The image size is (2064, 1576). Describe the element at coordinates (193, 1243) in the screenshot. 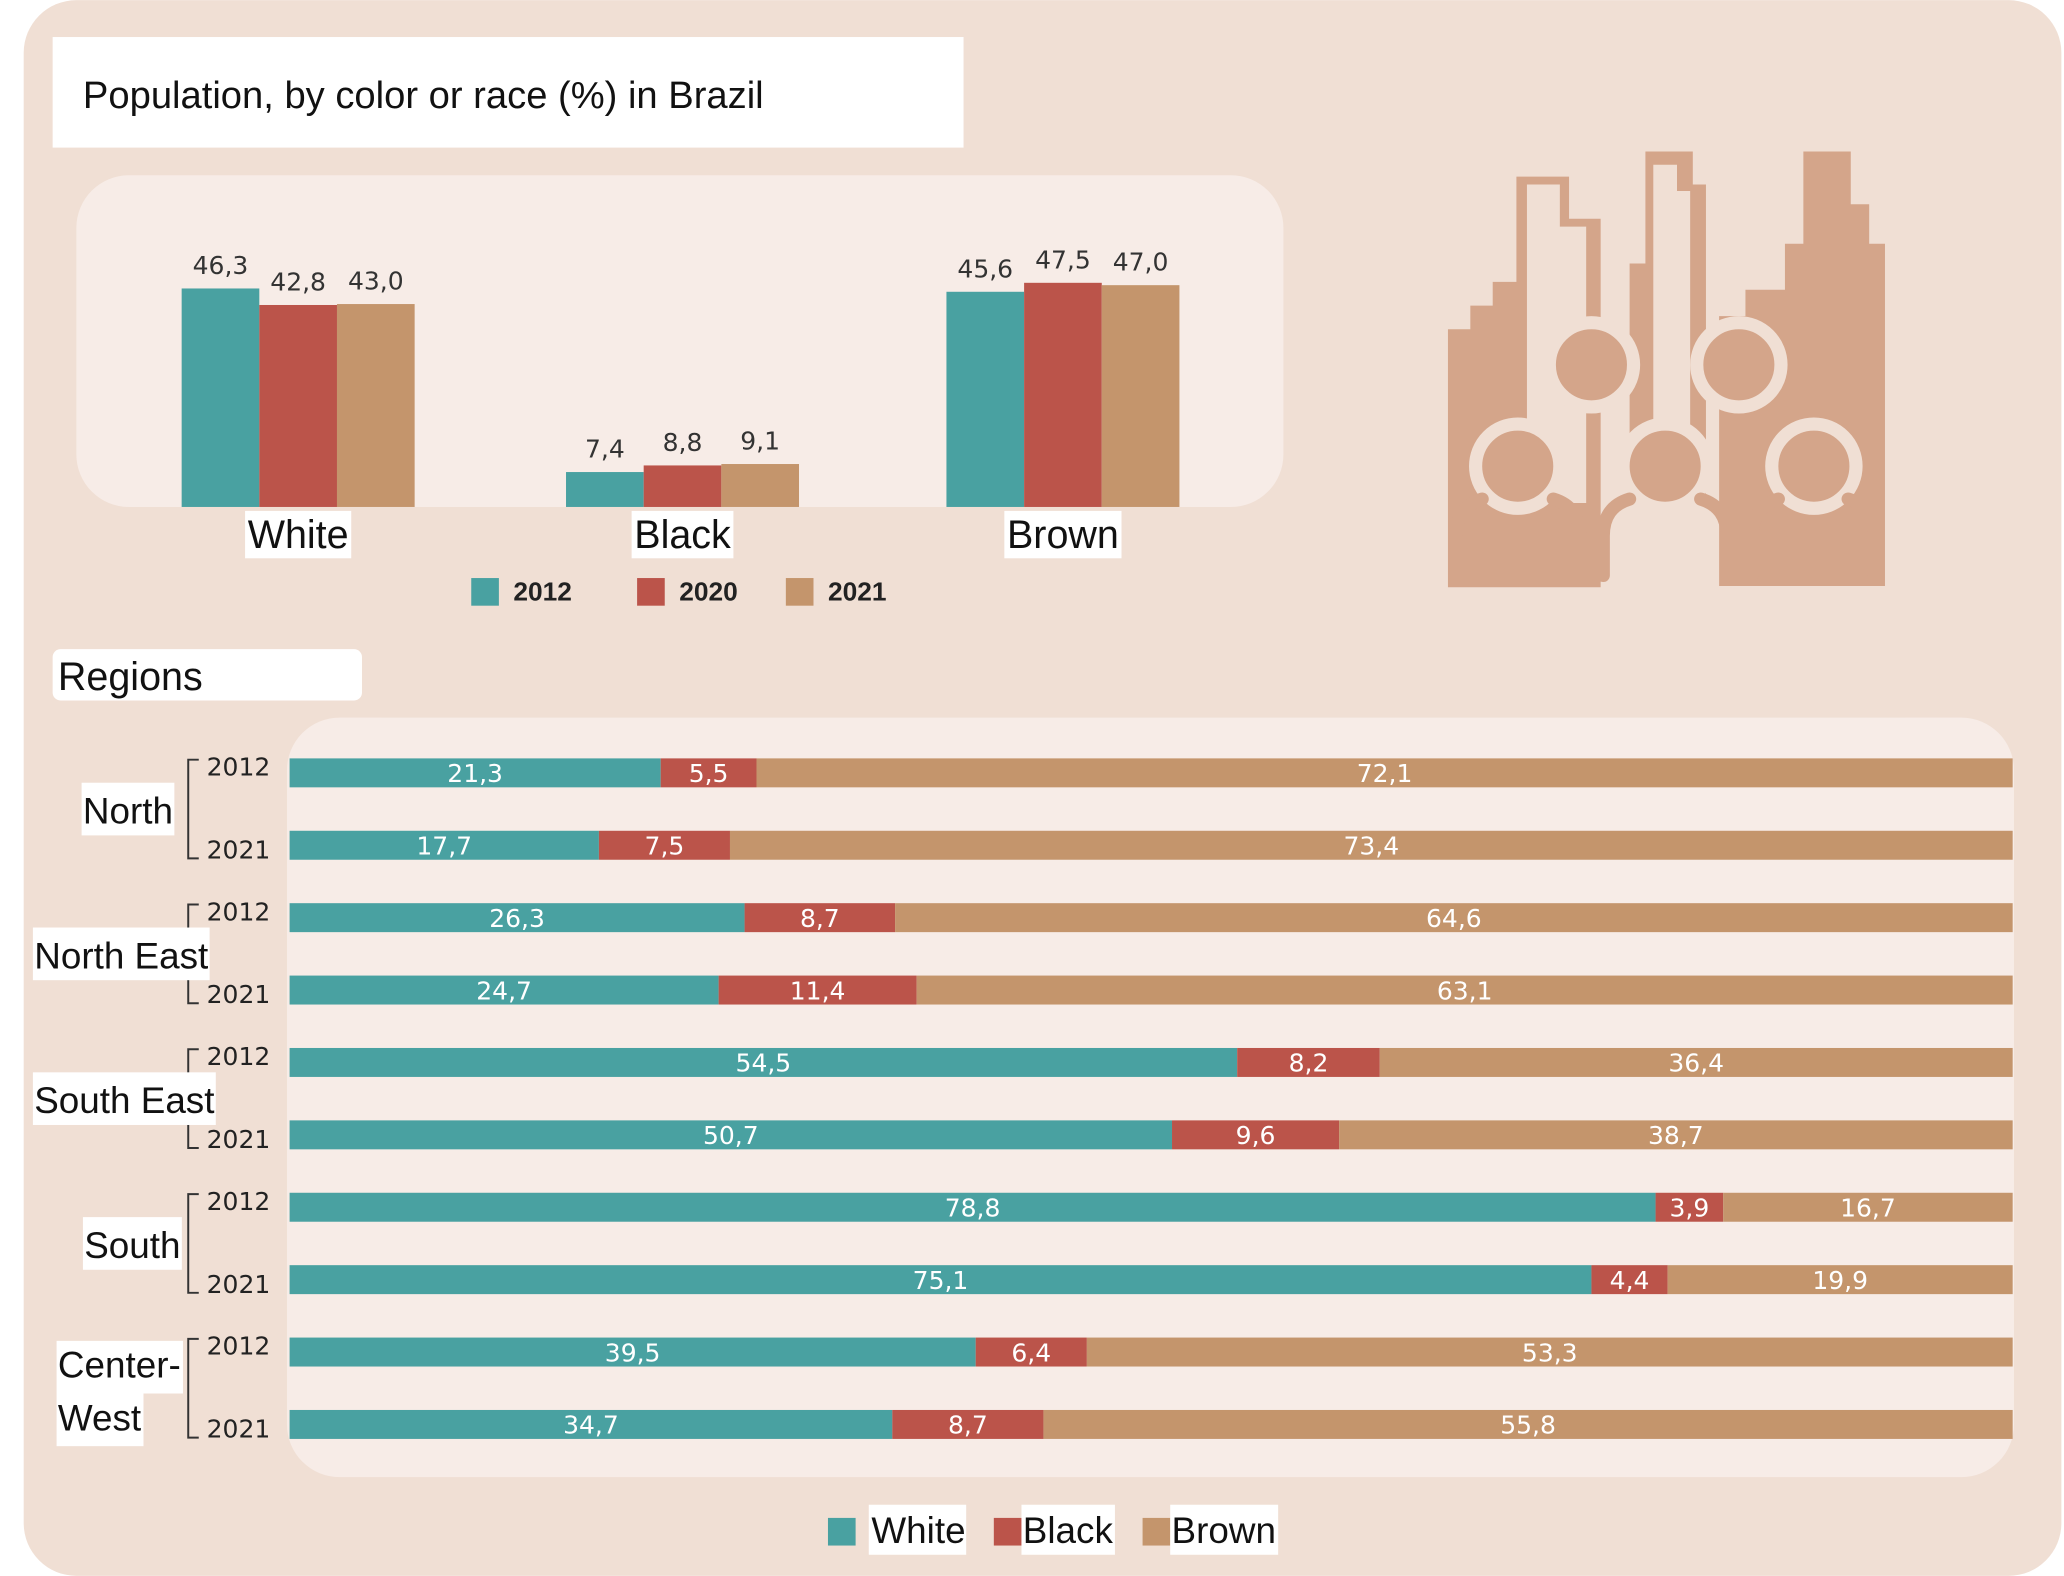

I see `region-bracket` at that location.